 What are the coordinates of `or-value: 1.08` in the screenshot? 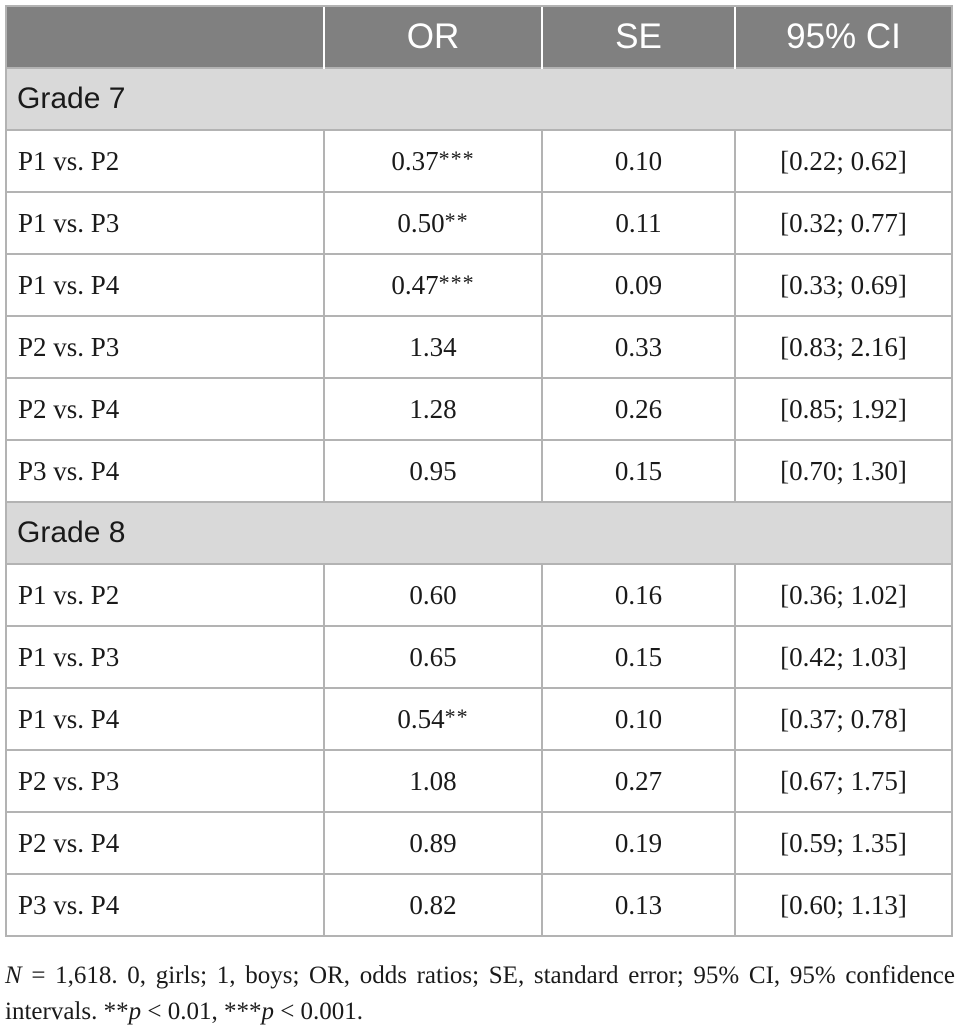 It's located at (433, 780).